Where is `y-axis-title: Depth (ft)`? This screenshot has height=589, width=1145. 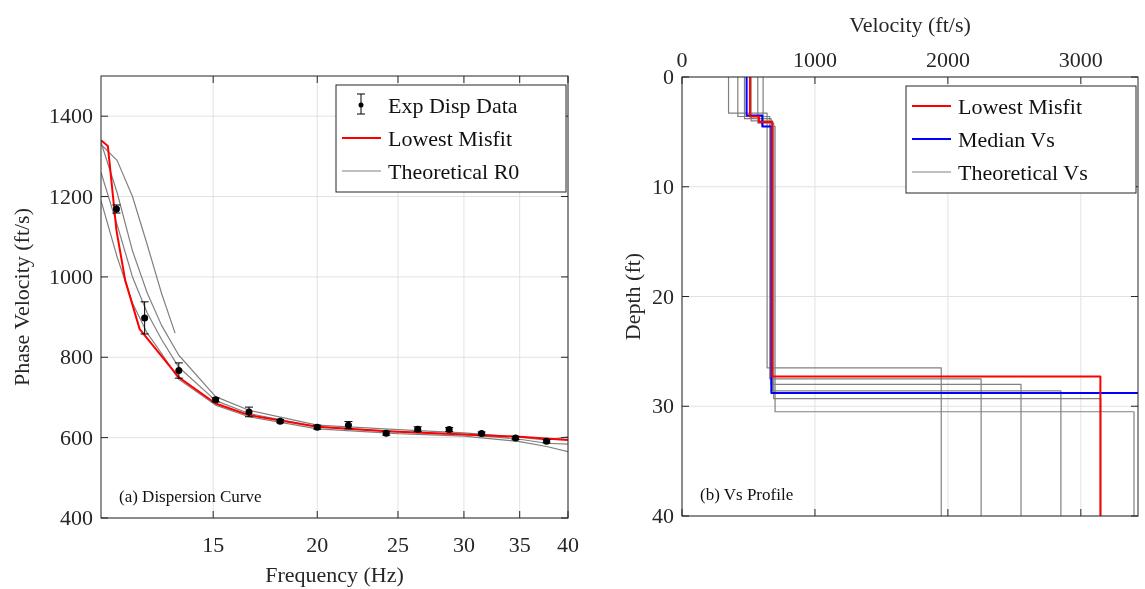 y-axis-title: Depth (ft) is located at coordinates (632, 296).